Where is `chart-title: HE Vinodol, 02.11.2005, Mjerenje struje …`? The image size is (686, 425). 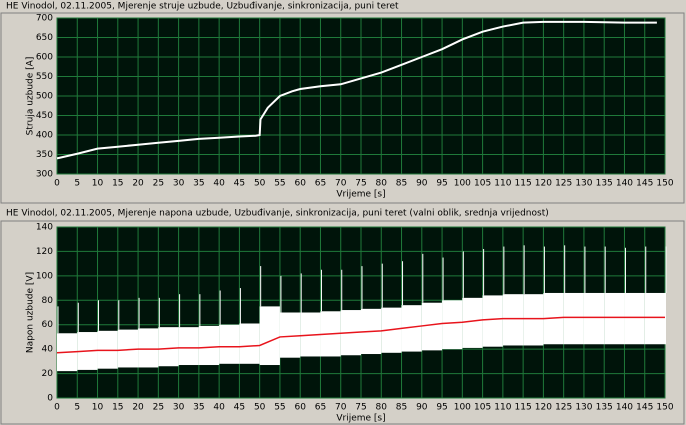 chart-title: HE Vinodol, 02.11.2005, Mjerenje struje … is located at coordinates (202, 7).